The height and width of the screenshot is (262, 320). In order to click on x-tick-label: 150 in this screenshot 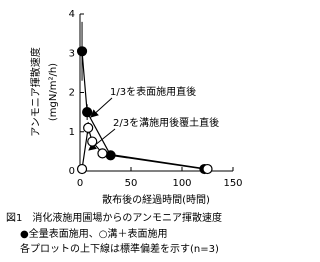, I will do `click(232, 183)`.